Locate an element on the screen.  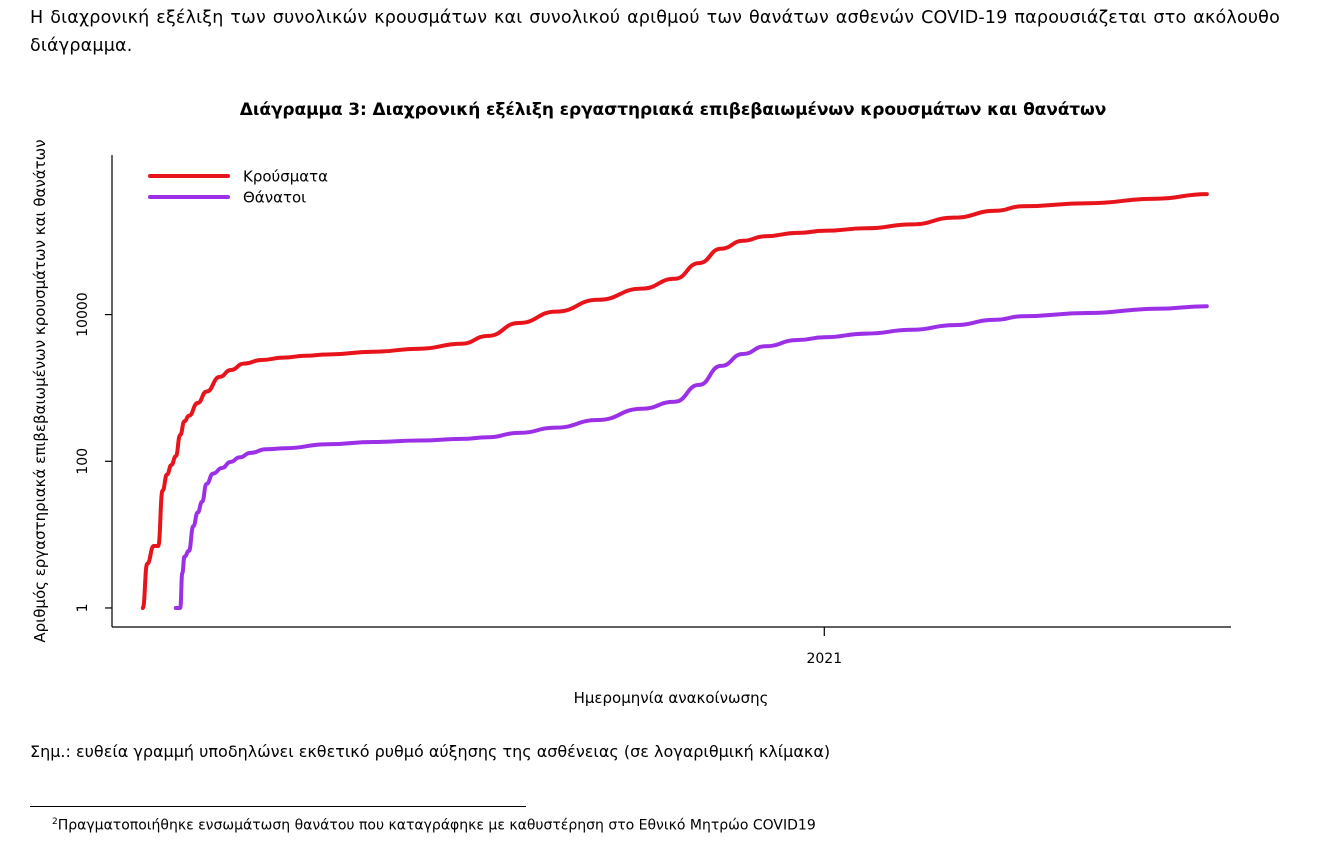
x-tick-label: 2021 is located at coordinates (824, 659).